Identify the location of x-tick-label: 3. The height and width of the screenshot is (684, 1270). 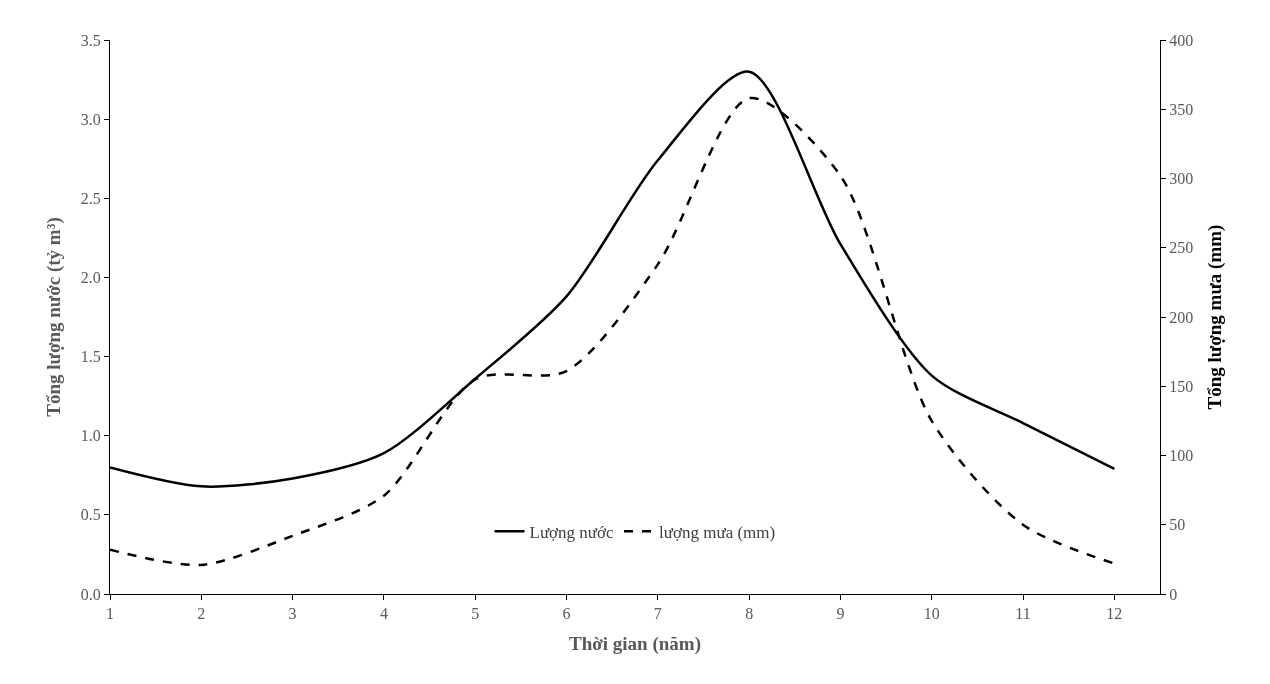
(292, 614).